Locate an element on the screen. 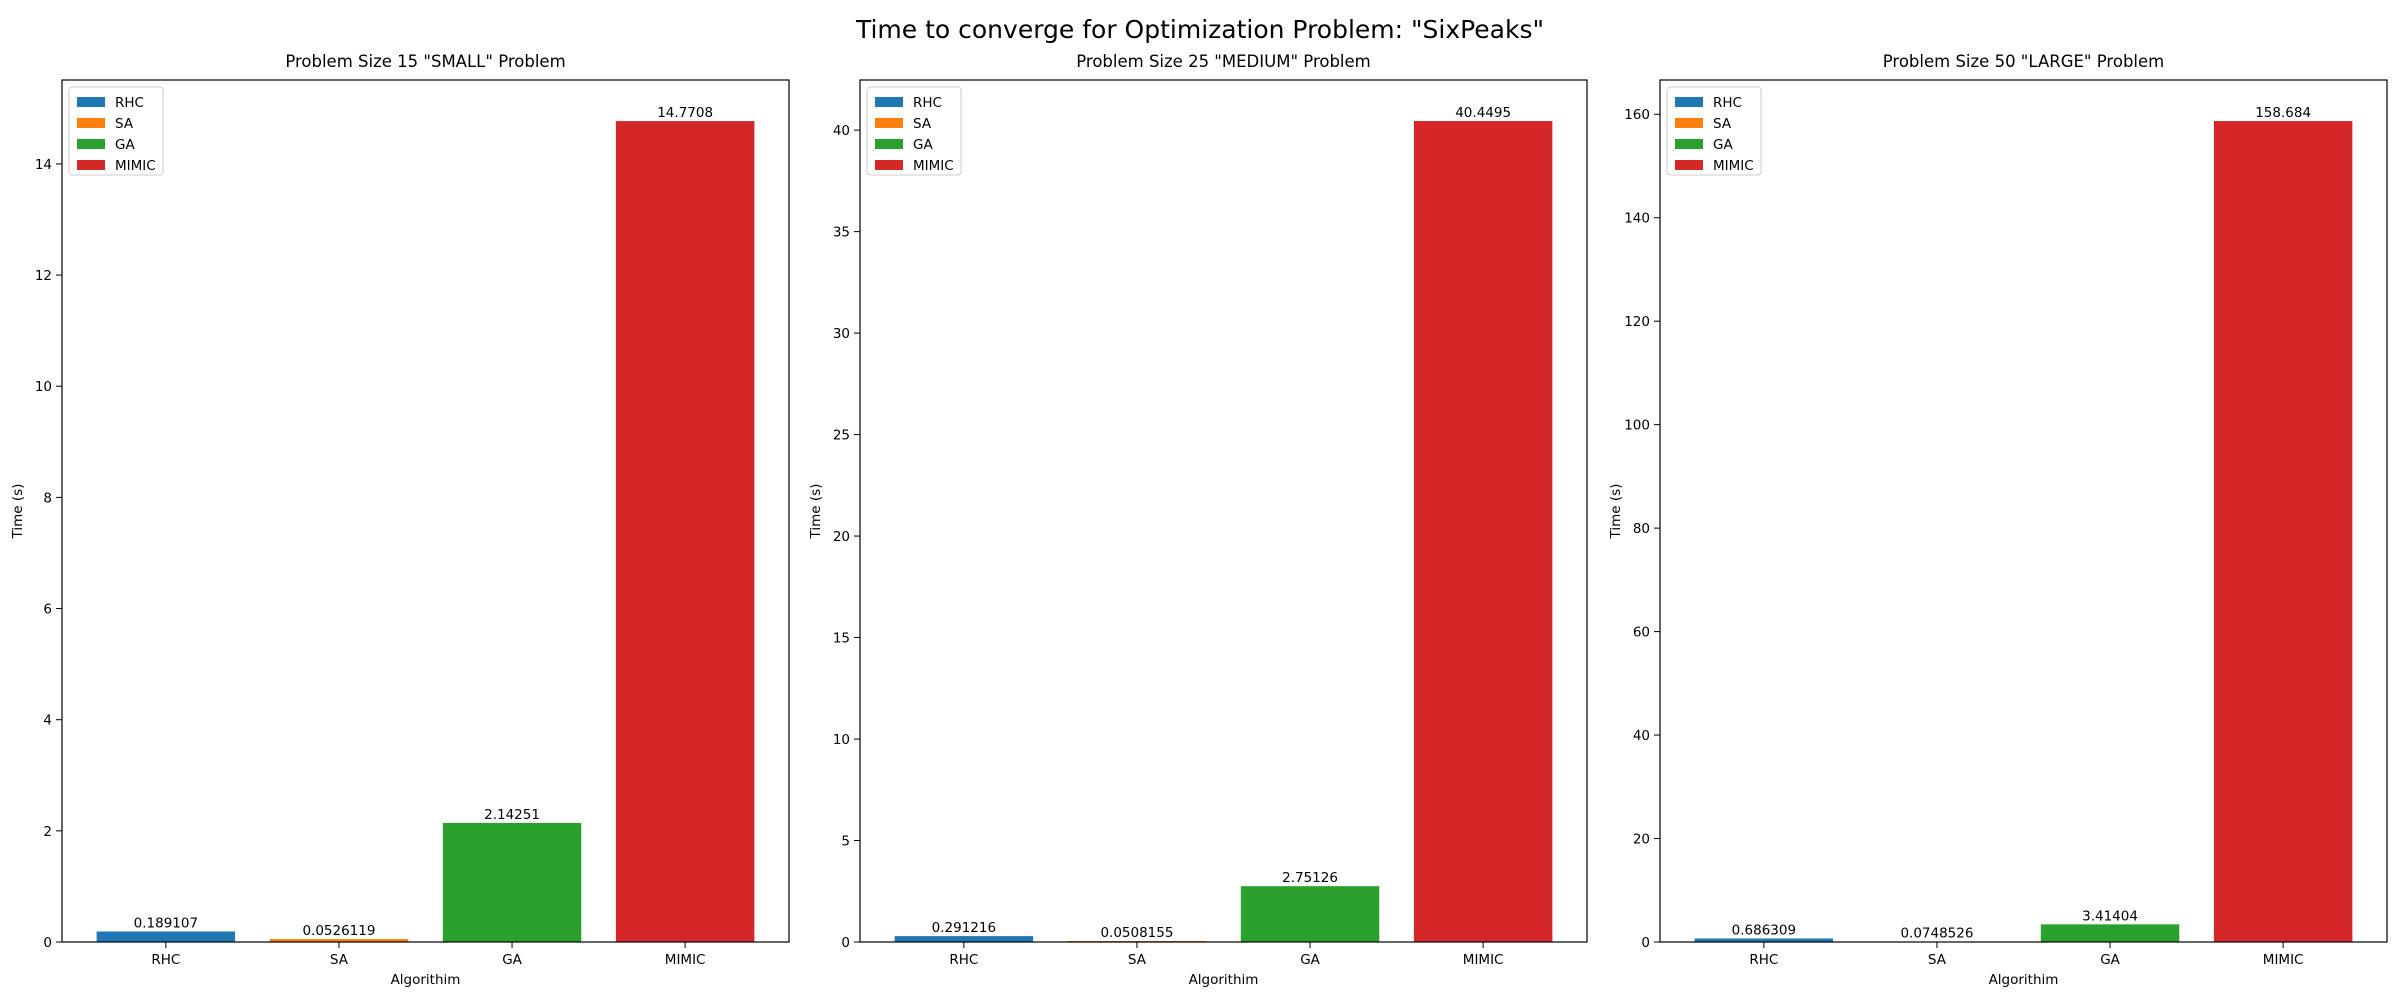  bar-value-label: 0.189107 is located at coordinates (166, 923).